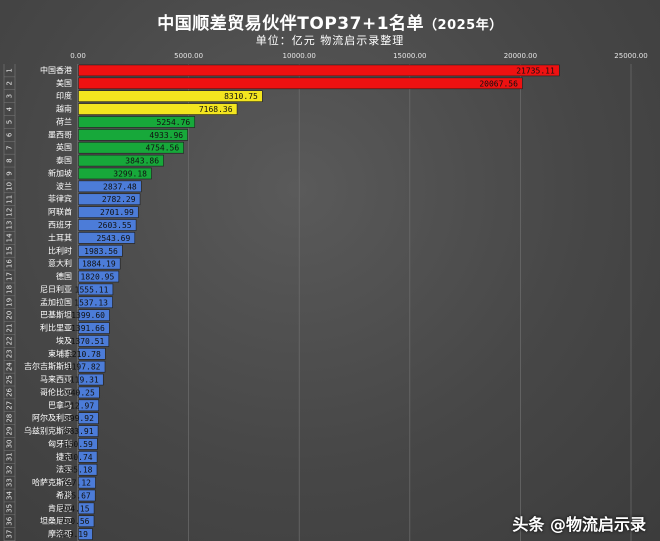 The width and height of the screenshot is (660, 541). What do you see at coordinates (60, 405) in the screenshot?
I see `category-label: 巴拿马` at bounding box center [60, 405].